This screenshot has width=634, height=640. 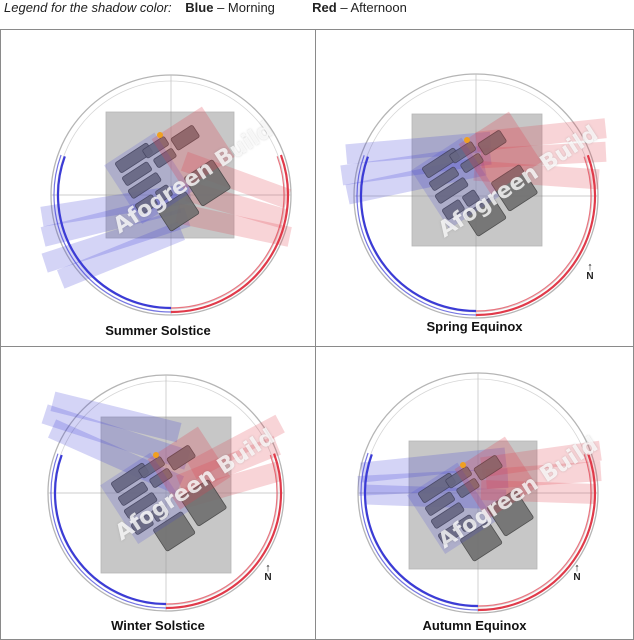 I want to click on panel-title: Autumn Equinox, so click(x=474, y=625).